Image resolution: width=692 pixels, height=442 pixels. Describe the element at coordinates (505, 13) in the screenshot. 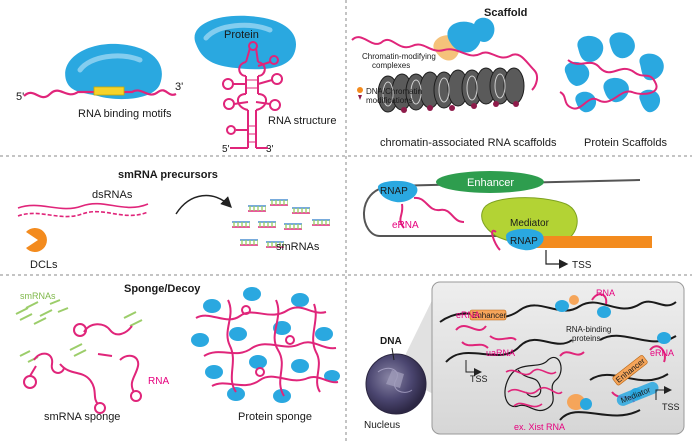

I see `scaffold-title: Scaffold` at that location.